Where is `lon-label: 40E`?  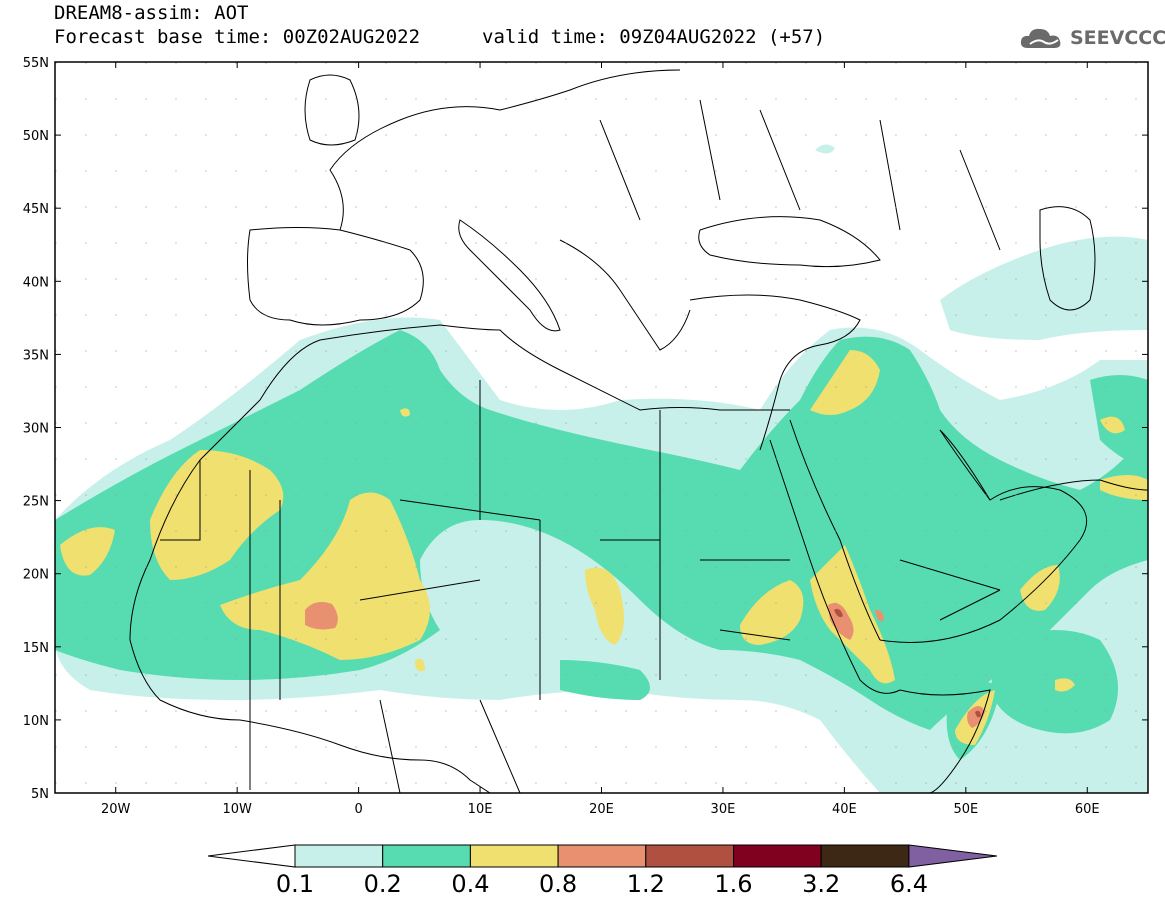
lon-label: 40E is located at coordinates (844, 809).